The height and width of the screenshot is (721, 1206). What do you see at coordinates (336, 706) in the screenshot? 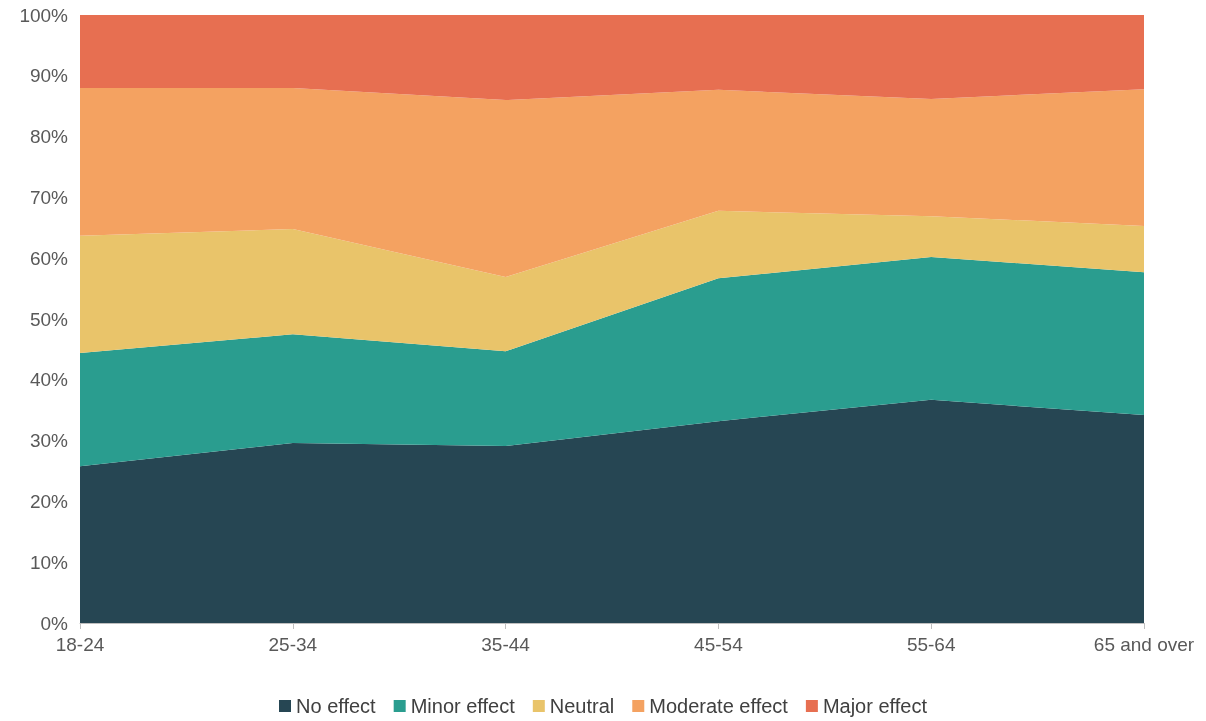
I see `legend-label: No effect` at bounding box center [336, 706].